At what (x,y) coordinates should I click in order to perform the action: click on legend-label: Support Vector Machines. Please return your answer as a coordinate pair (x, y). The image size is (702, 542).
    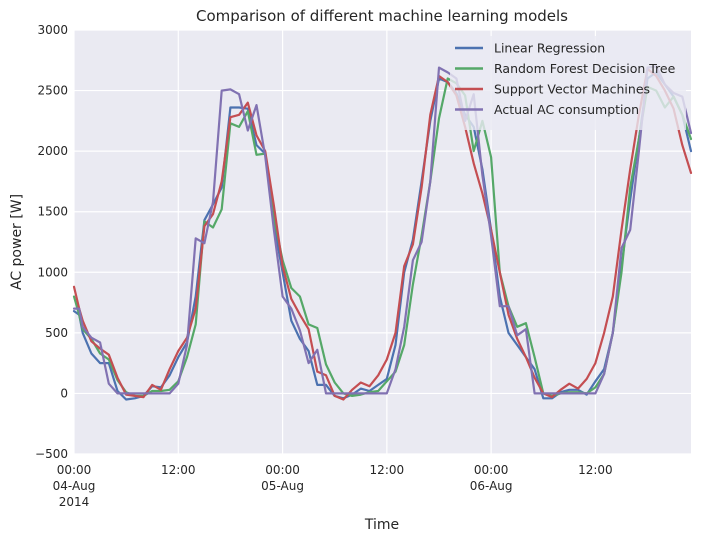
    Looking at the image, I should click on (572, 89).